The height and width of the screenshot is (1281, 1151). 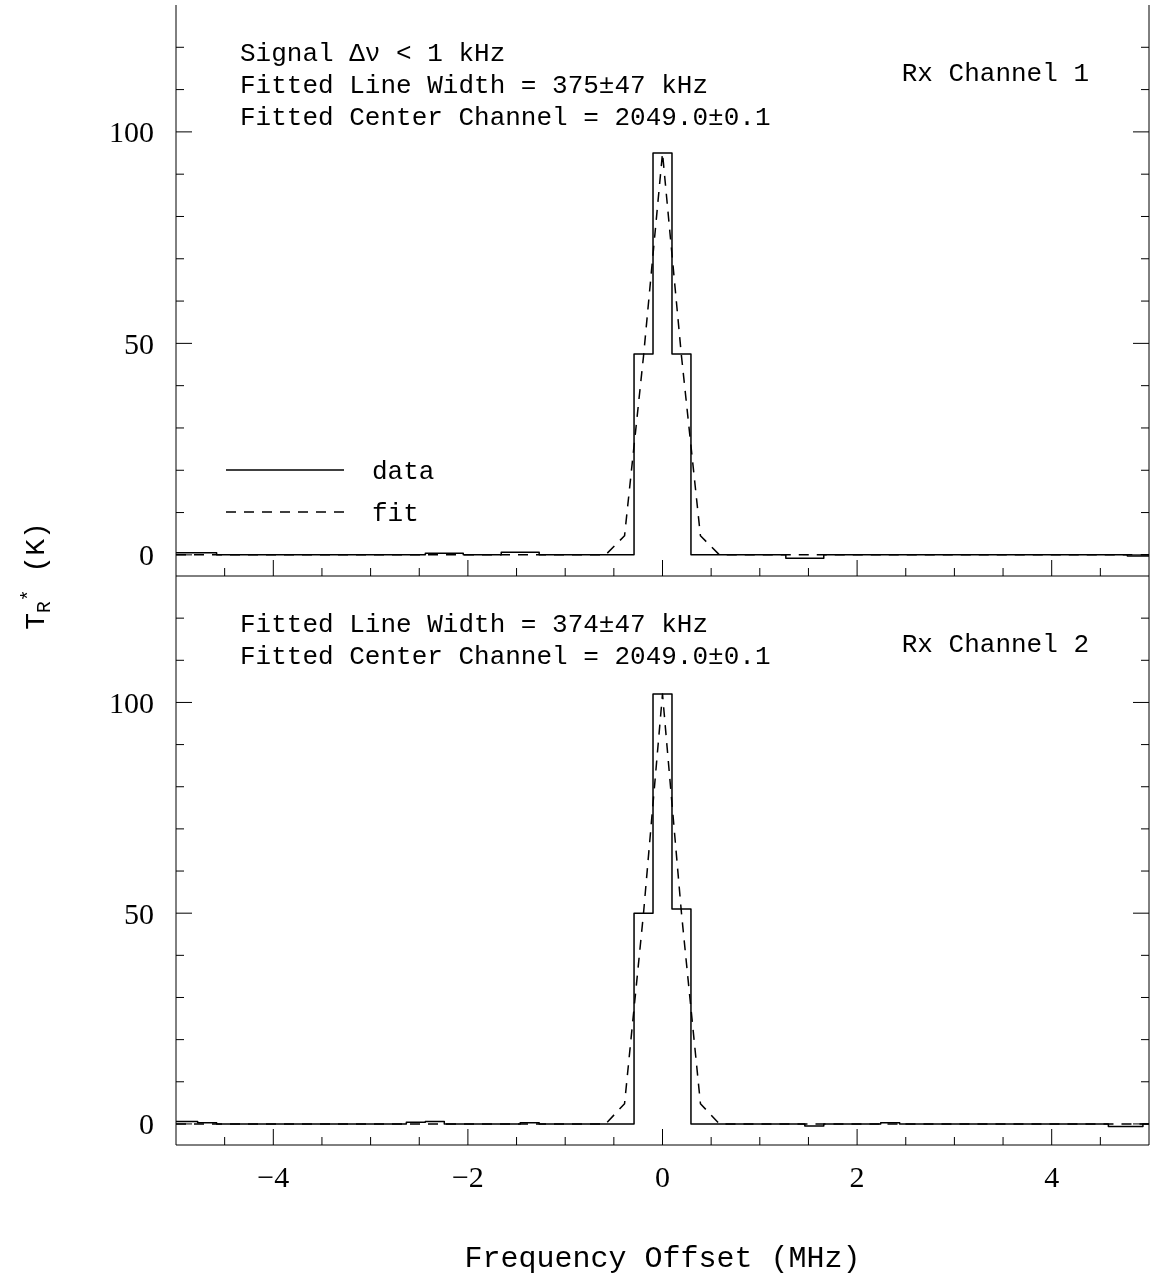 I want to click on x-tick-label: −4, so click(x=273, y=1176).